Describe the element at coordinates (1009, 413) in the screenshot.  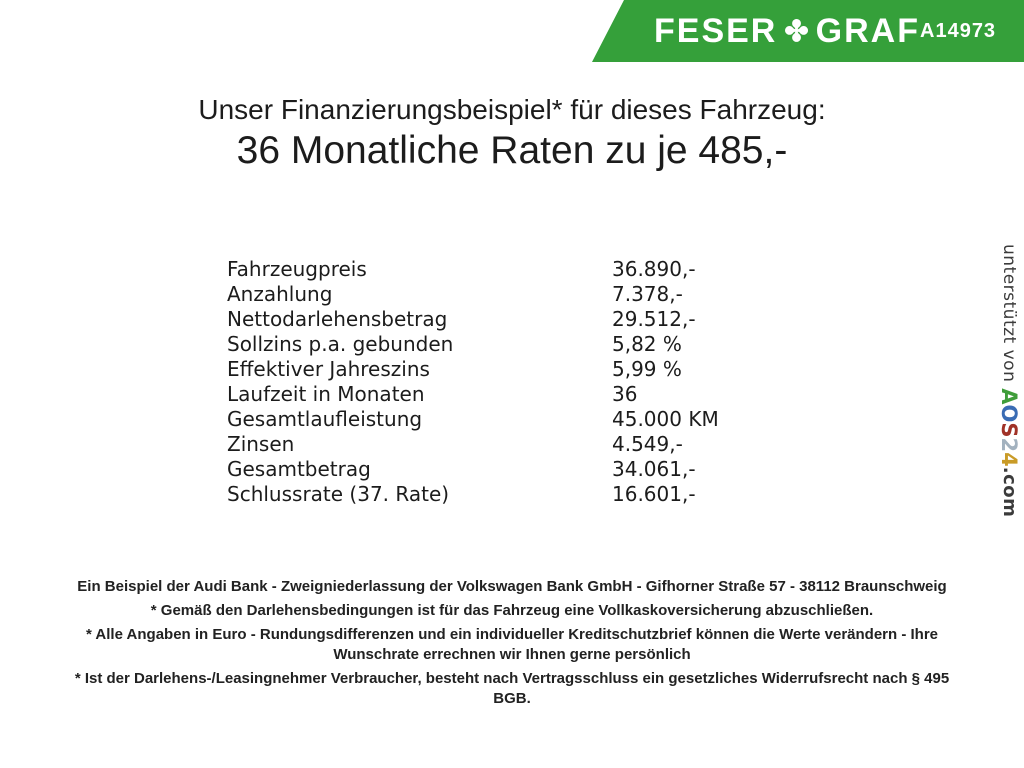
I see `aos24-letter: O` at that location.